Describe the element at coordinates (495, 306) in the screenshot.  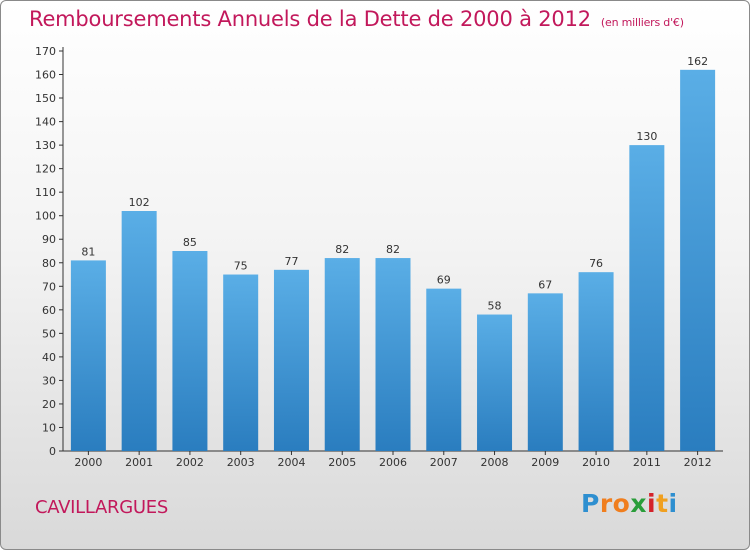
I see `bar-value-label: 58` at that location.